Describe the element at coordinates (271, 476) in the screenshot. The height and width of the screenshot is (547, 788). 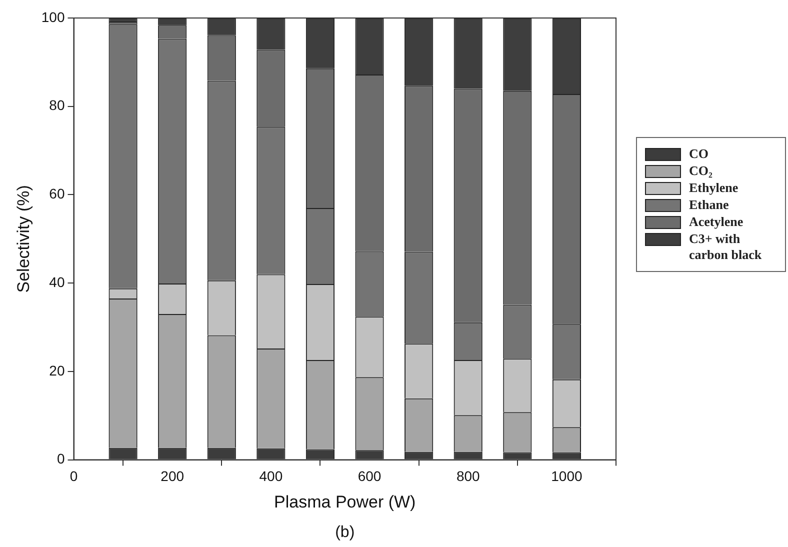
I see `x-tick-label: 400` at that location.